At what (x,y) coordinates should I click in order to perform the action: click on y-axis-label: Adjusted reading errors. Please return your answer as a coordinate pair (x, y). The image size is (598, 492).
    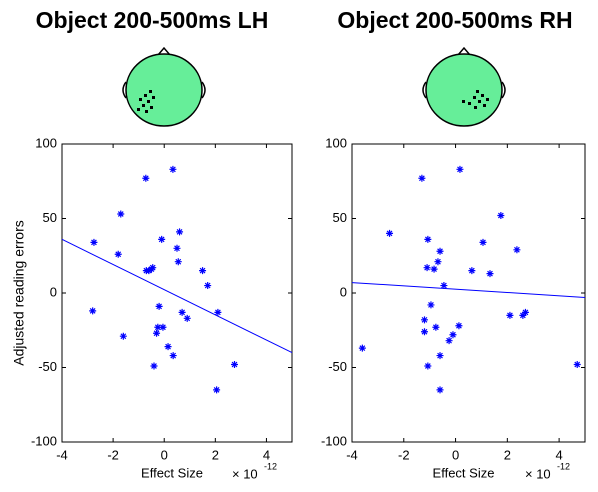
    Looking at the image, I should click on (19, 293).